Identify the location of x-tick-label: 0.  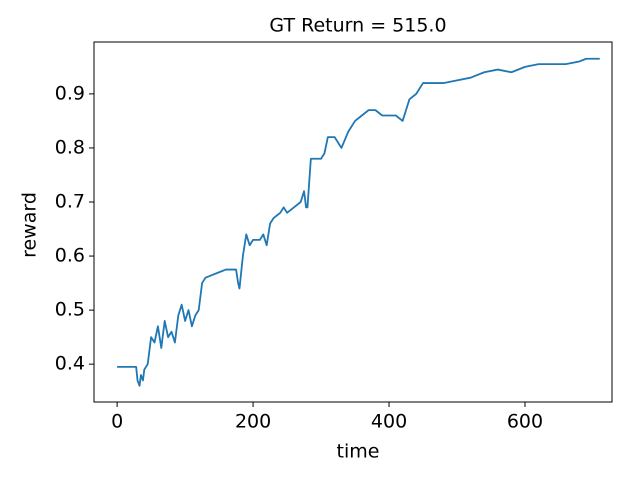
(117, 422).